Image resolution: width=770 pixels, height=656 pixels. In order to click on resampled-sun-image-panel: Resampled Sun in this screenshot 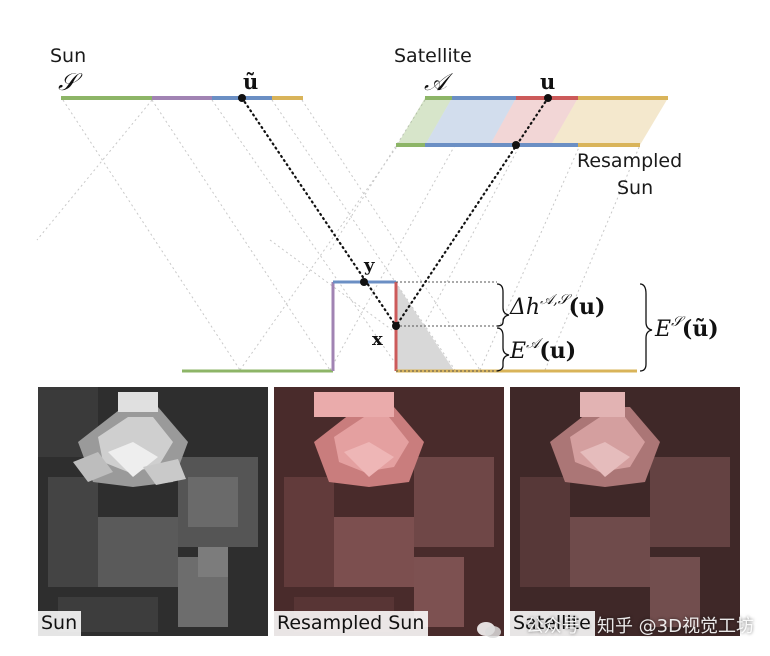, I will do `click(389, 511)`.